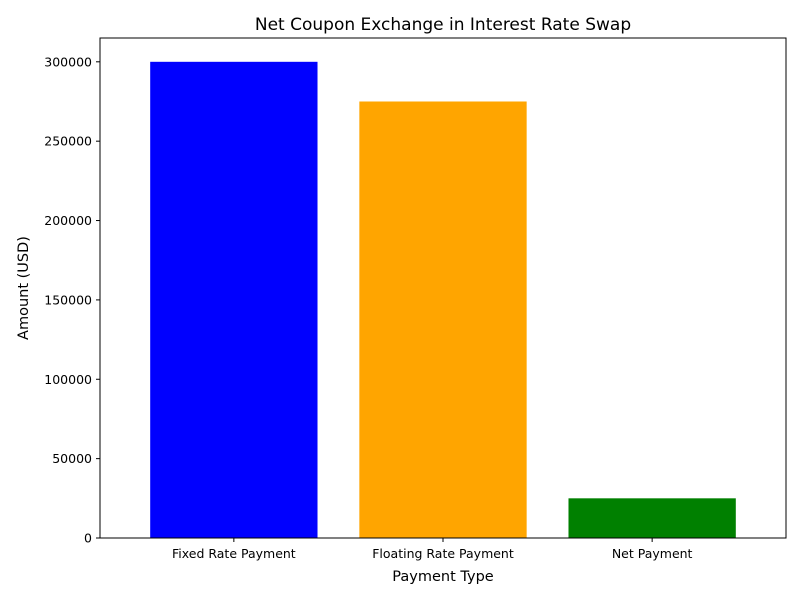  What do you see at coordinates (68, 379) in the screenshot?
I see `y-tick-label: 100000` at bounding box center [68, 379].